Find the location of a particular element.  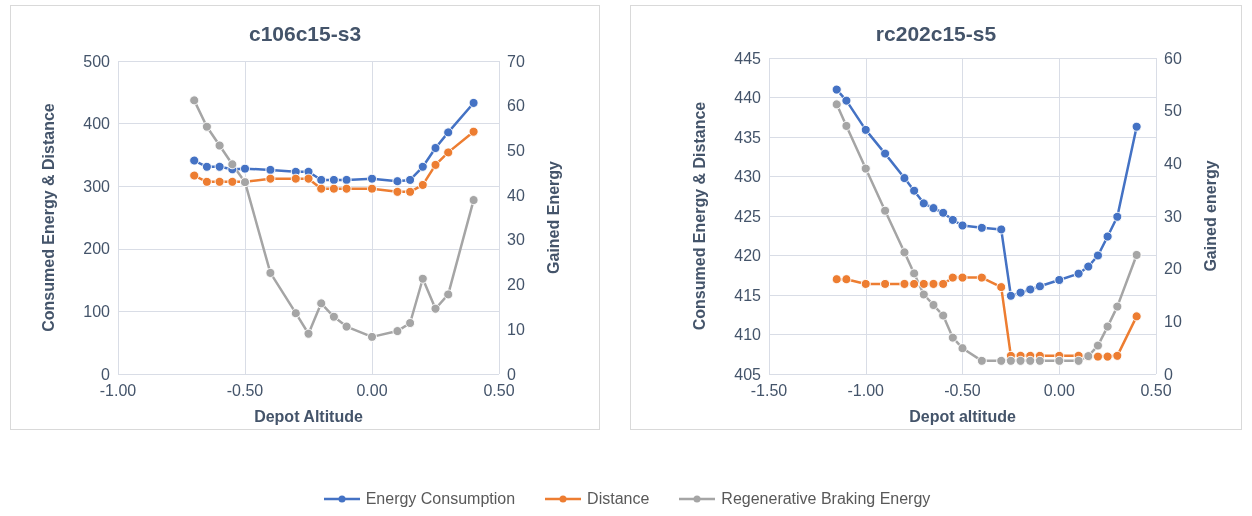

chart-title: rc202c15-s5 is located at coordinates (936, 33).